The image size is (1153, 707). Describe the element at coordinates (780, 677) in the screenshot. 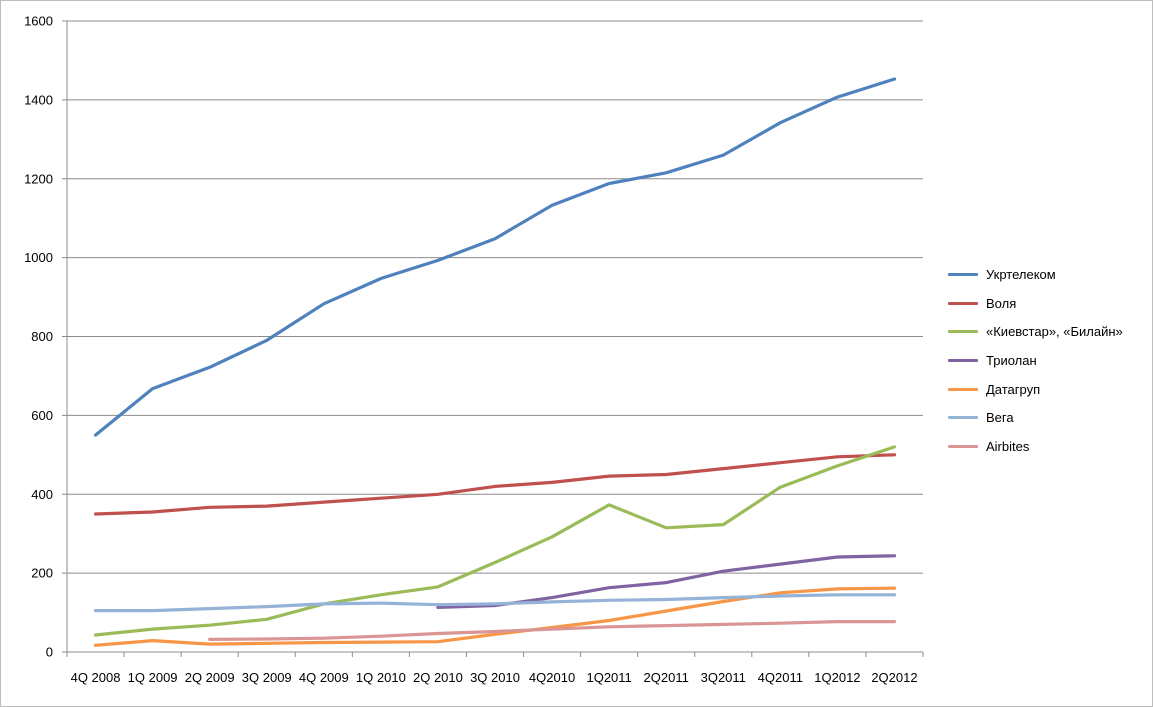

I see `x-tick-label: 4Q2011` at that location.